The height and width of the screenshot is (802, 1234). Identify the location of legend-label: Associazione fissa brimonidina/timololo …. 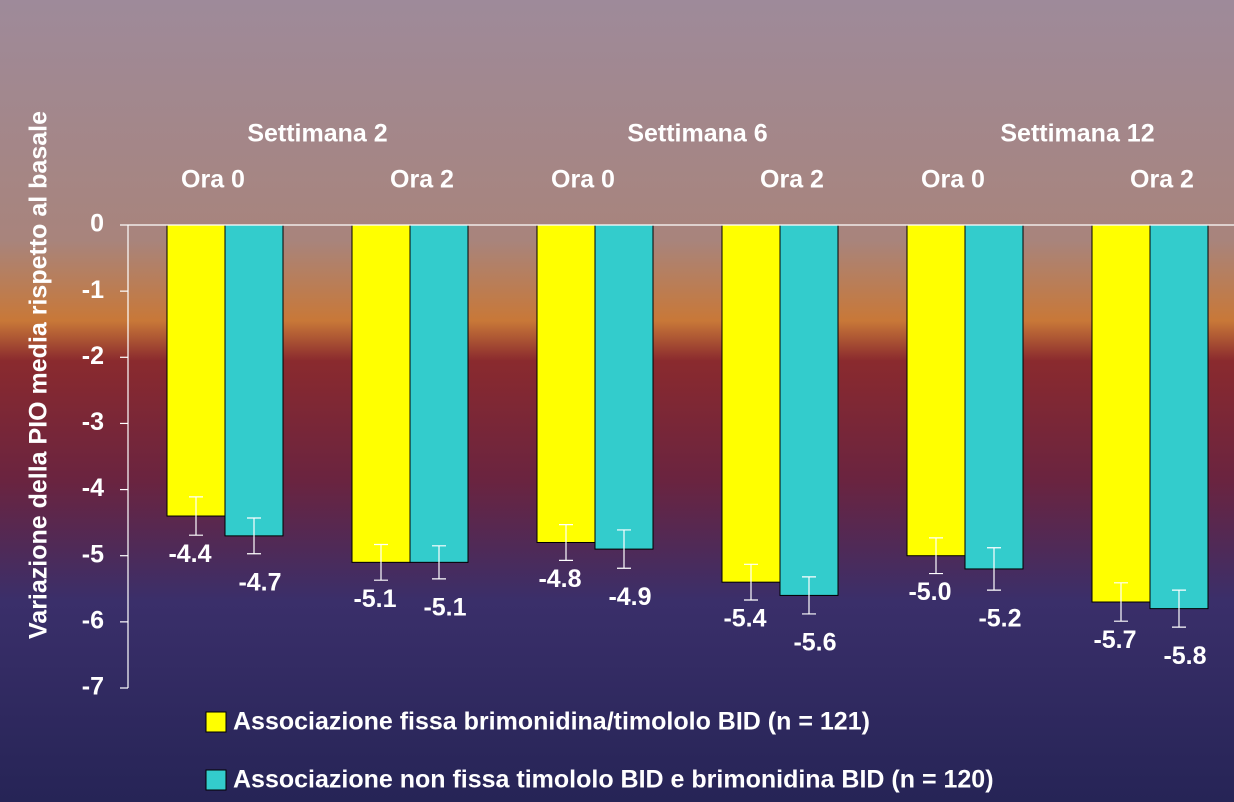
(551, 722).